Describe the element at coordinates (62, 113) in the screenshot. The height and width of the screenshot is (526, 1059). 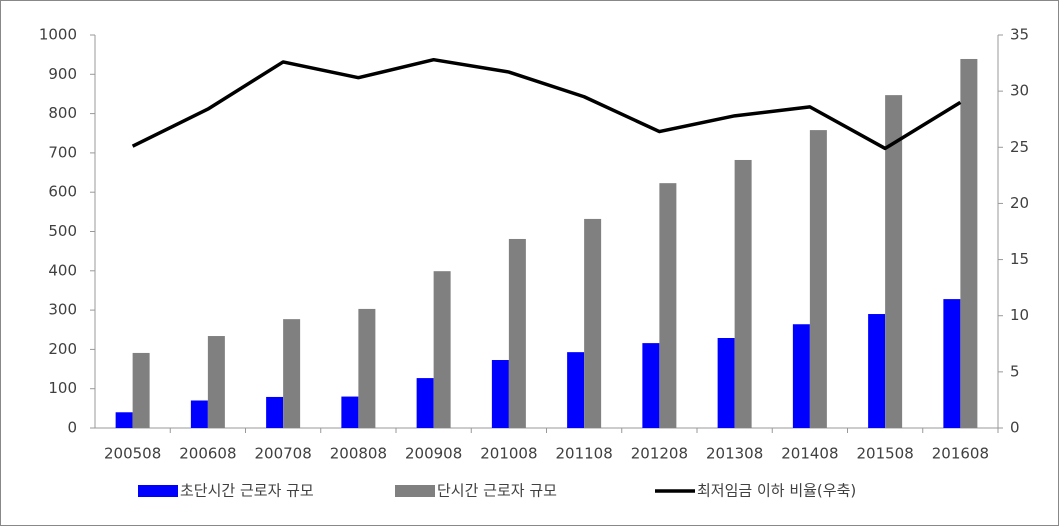
I see `y-tick-label: 800` at that location.